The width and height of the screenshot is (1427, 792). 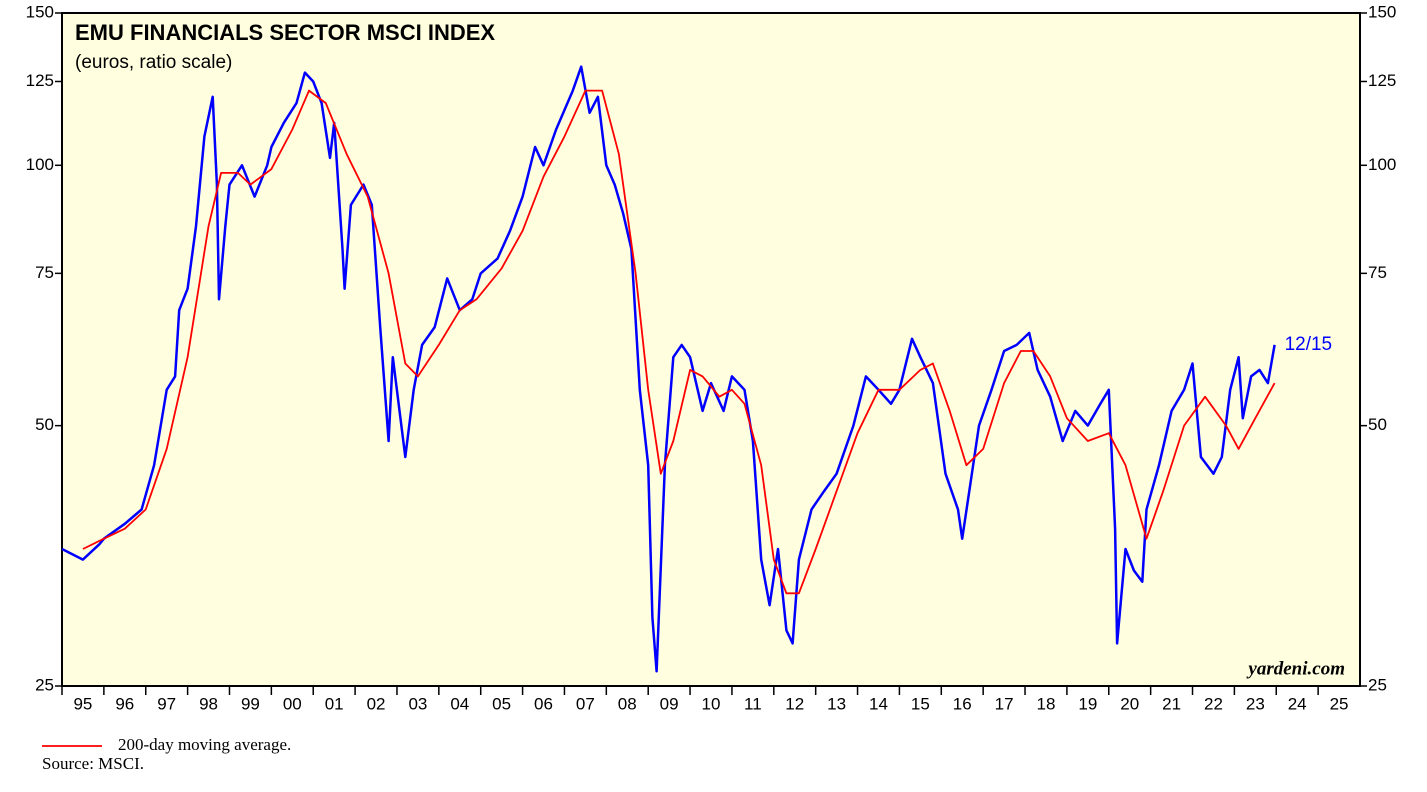 I want to click on y2-tick-label: 125, so click(x=1382, y=80).